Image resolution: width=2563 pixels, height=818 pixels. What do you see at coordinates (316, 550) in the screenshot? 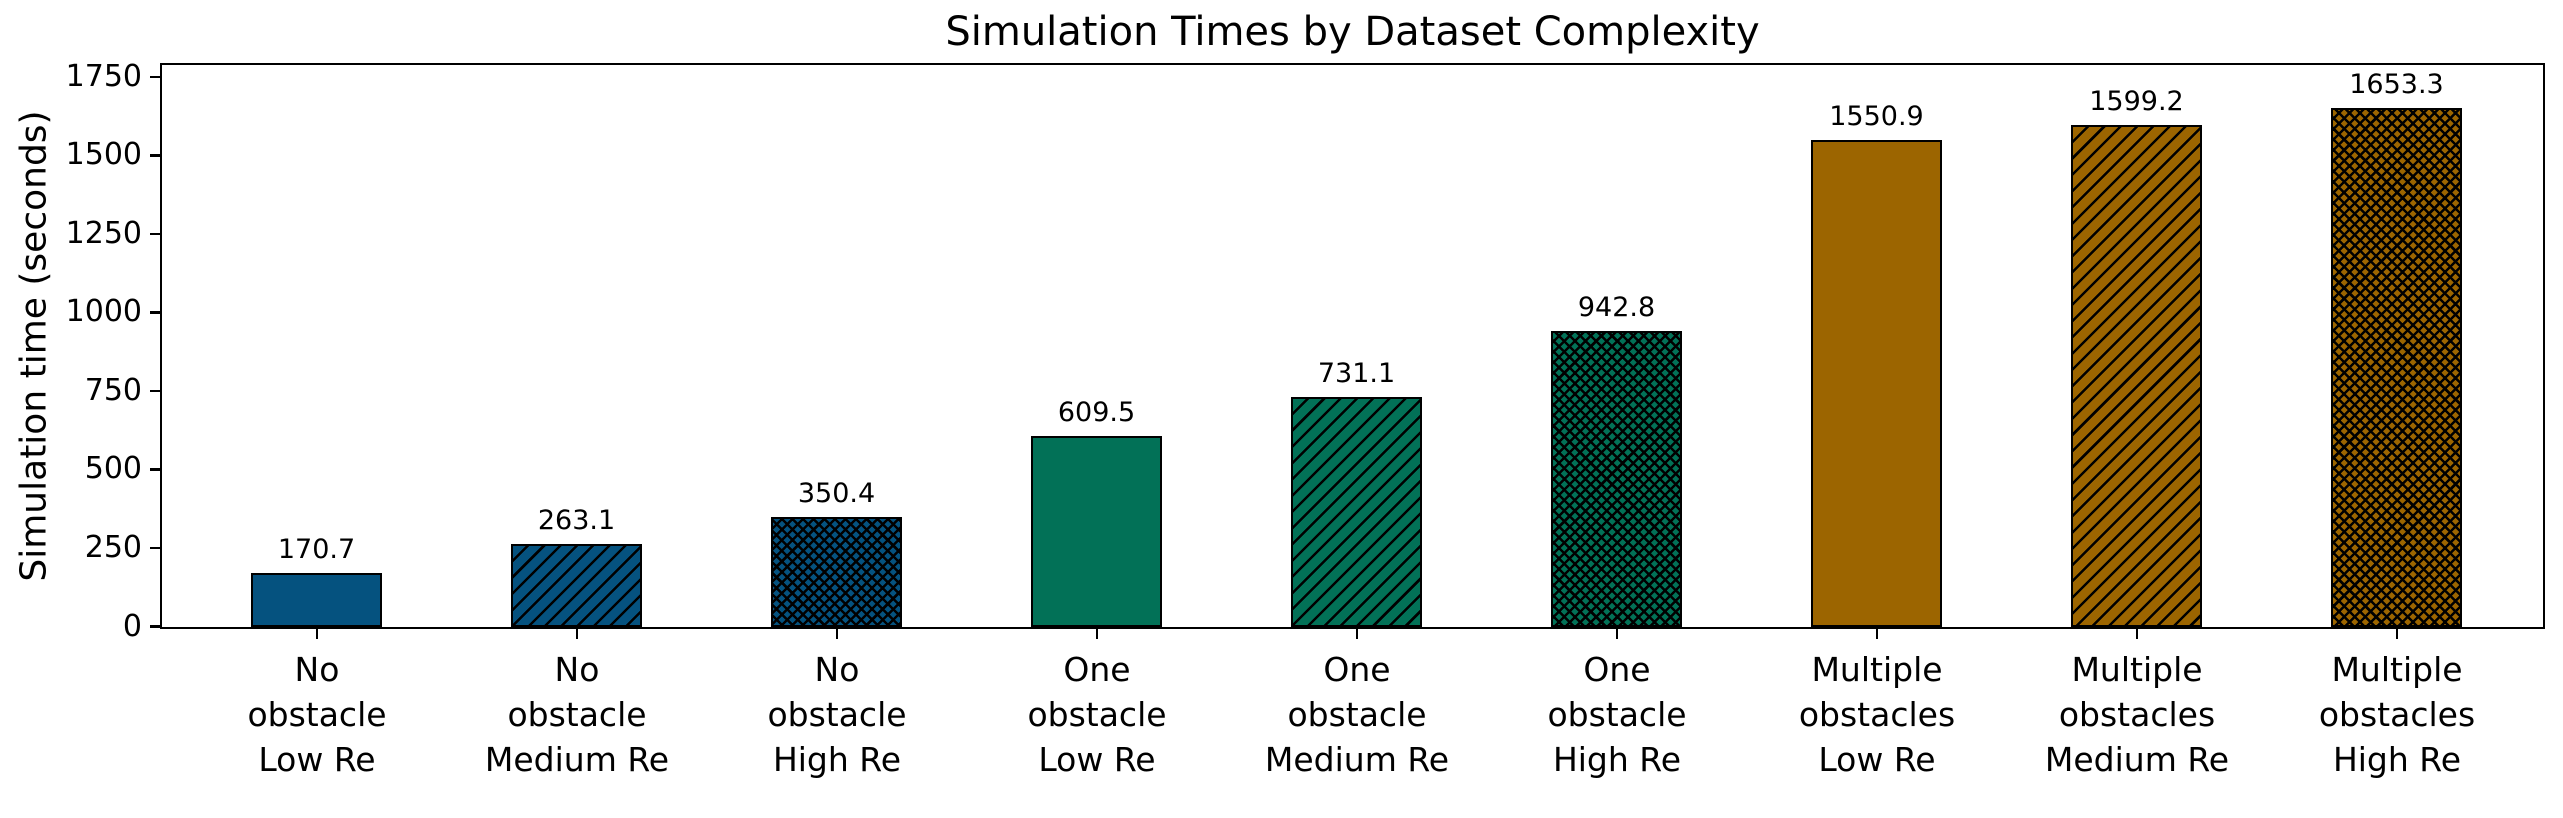
I see `bar-value-label: 170.7` at bounding box center [316, 550].